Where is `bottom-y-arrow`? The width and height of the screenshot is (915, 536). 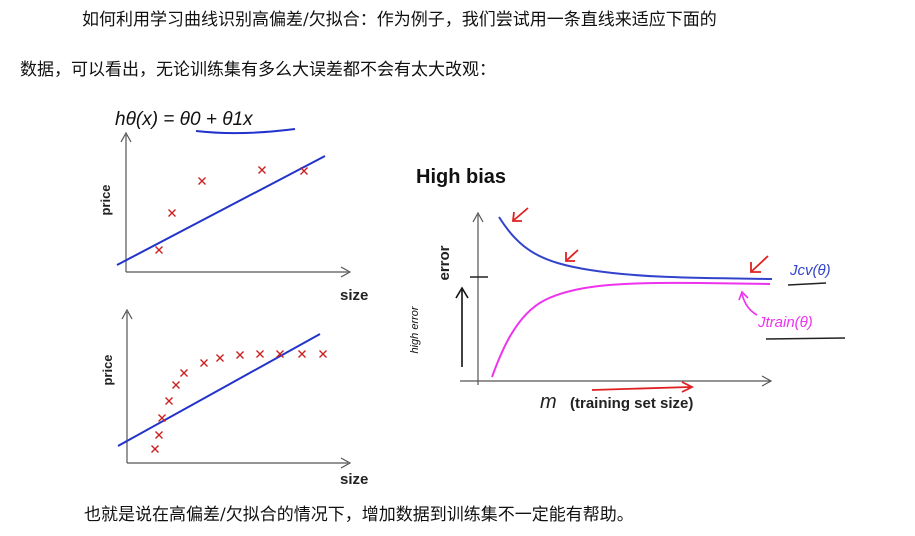
bottom-y-arrow is located at coordinates (127, 314).